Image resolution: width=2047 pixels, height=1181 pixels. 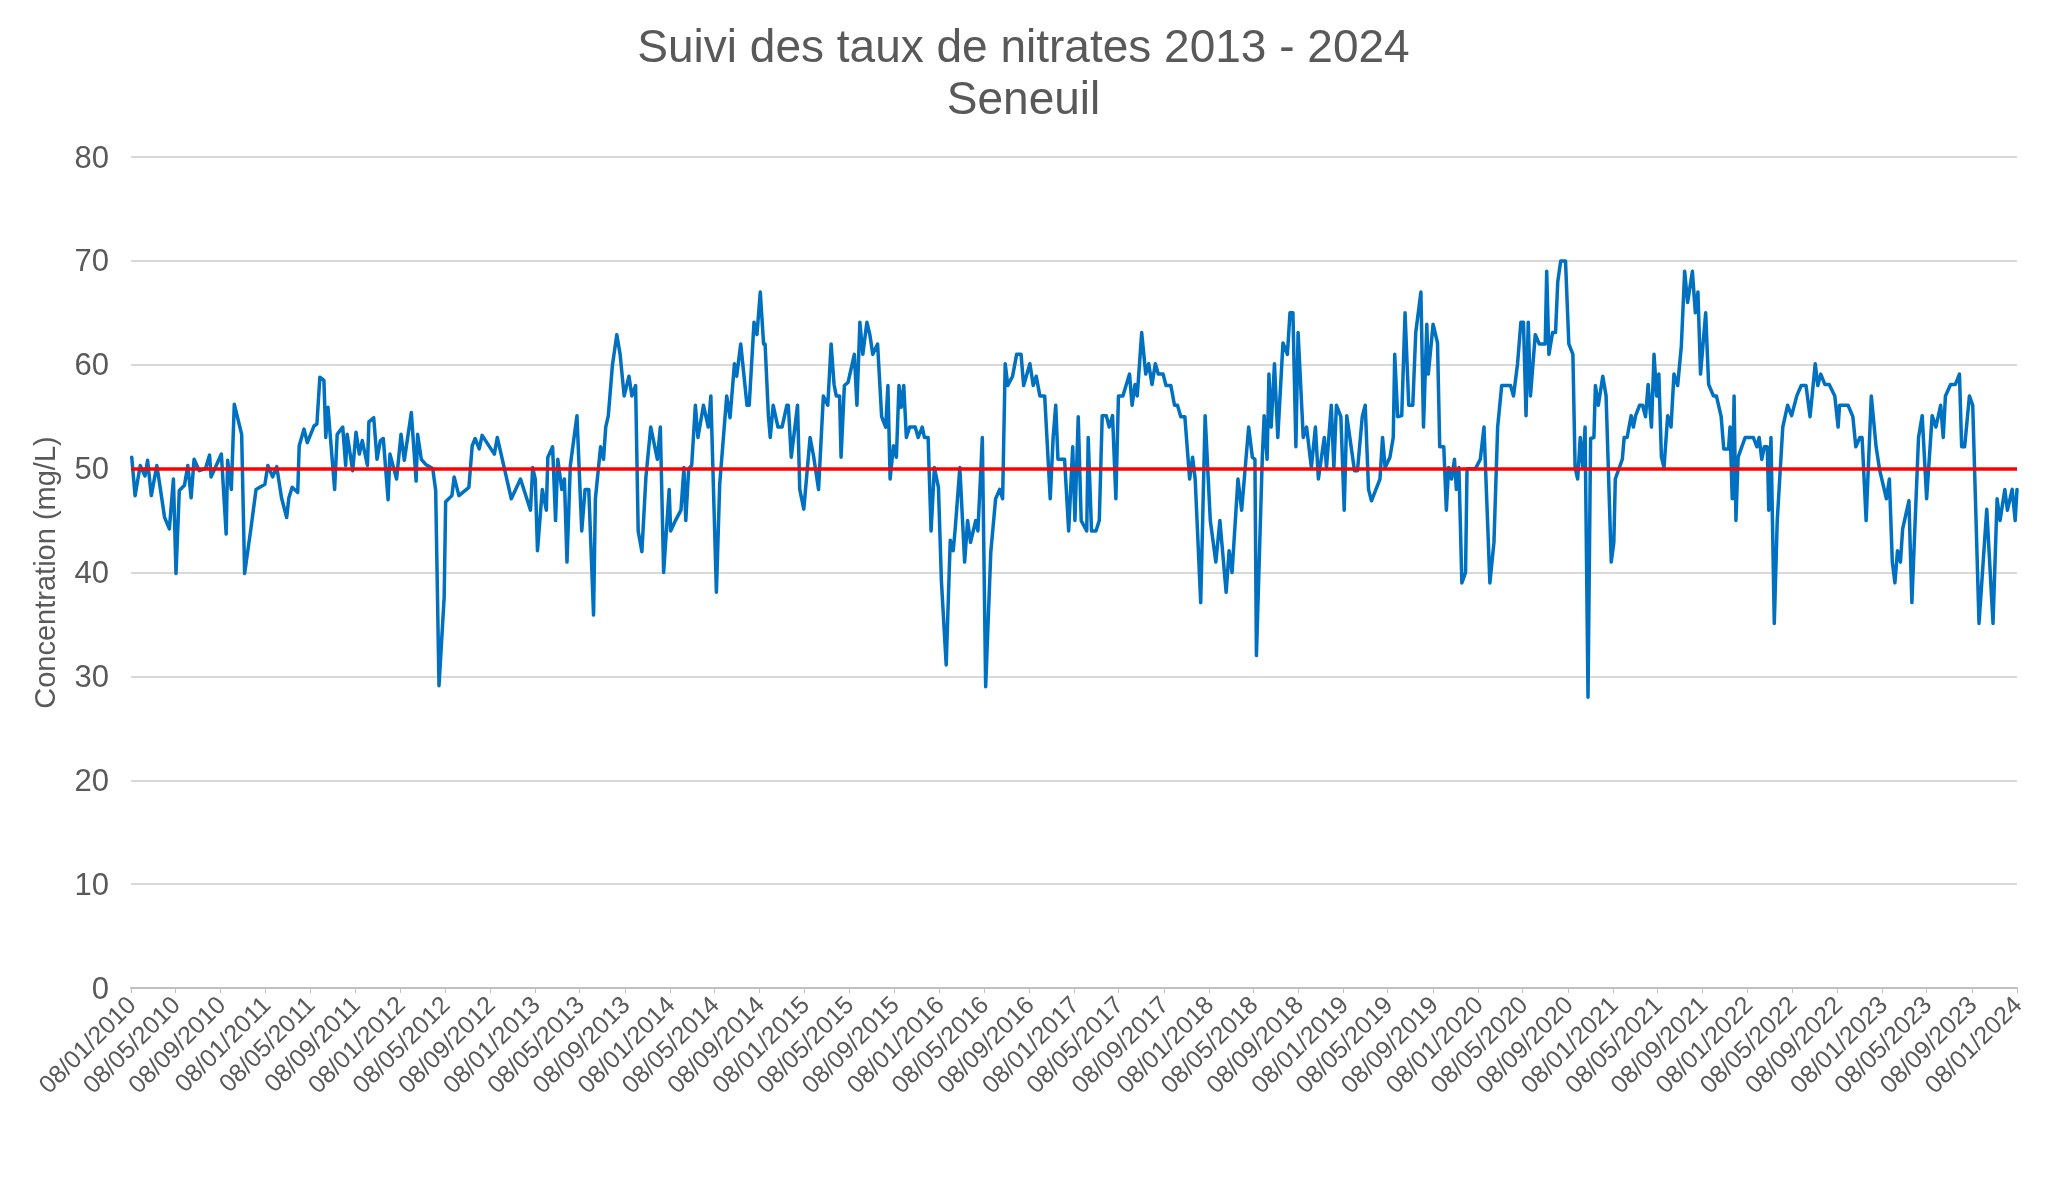 I want to click on y-tick-label: 20, so click(x=91, y=780).